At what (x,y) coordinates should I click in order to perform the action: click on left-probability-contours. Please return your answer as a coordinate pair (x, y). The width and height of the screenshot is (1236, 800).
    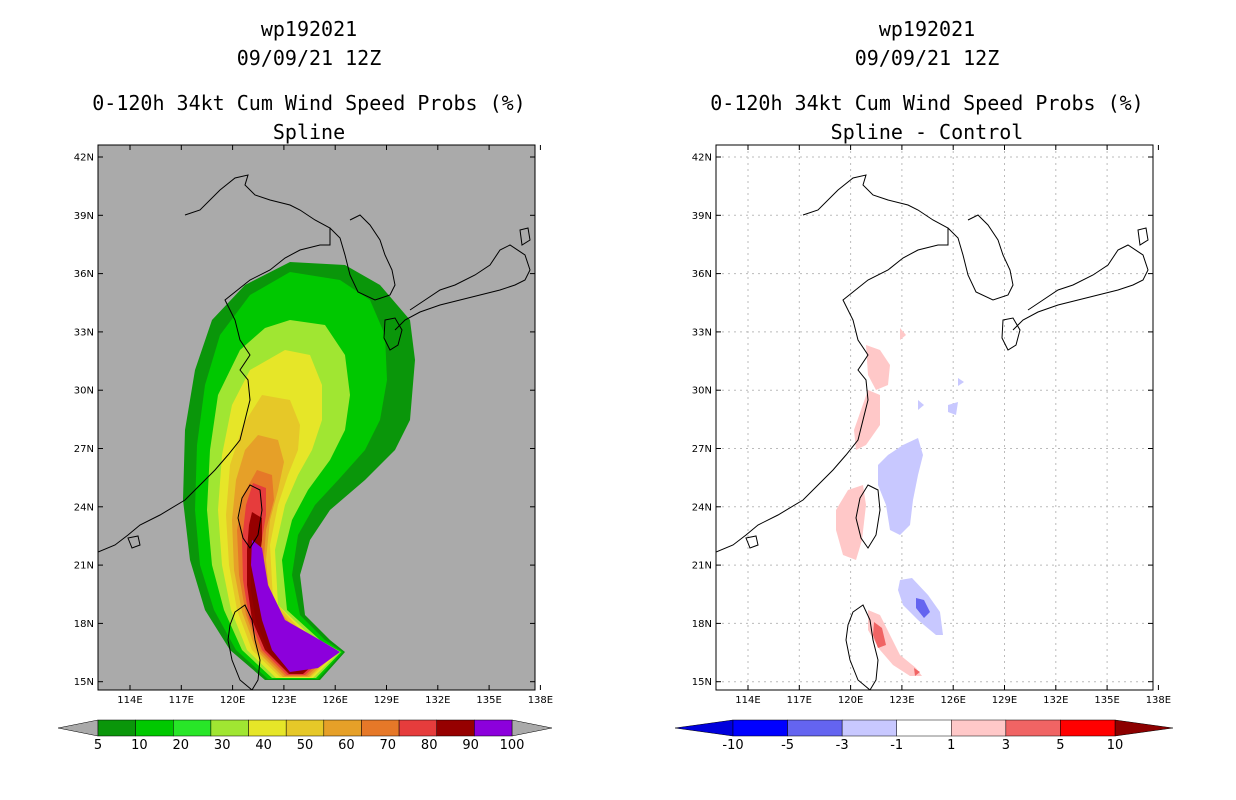
    Looking at the image, I should click on (299, 471).